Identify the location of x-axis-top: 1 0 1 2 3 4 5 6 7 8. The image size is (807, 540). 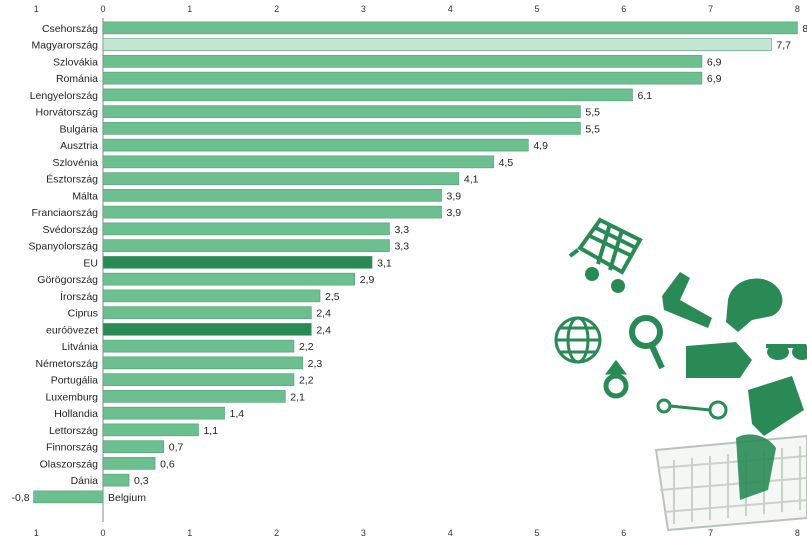
(417, 9).